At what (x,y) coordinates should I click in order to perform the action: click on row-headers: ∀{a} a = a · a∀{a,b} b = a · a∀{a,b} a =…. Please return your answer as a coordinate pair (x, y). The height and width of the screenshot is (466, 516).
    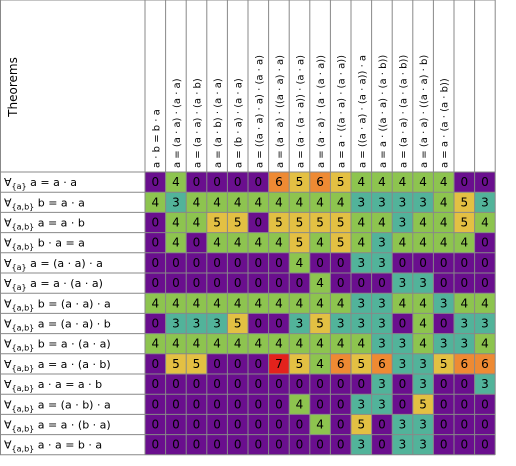
    Looking at the image, I should click on (57, 315).